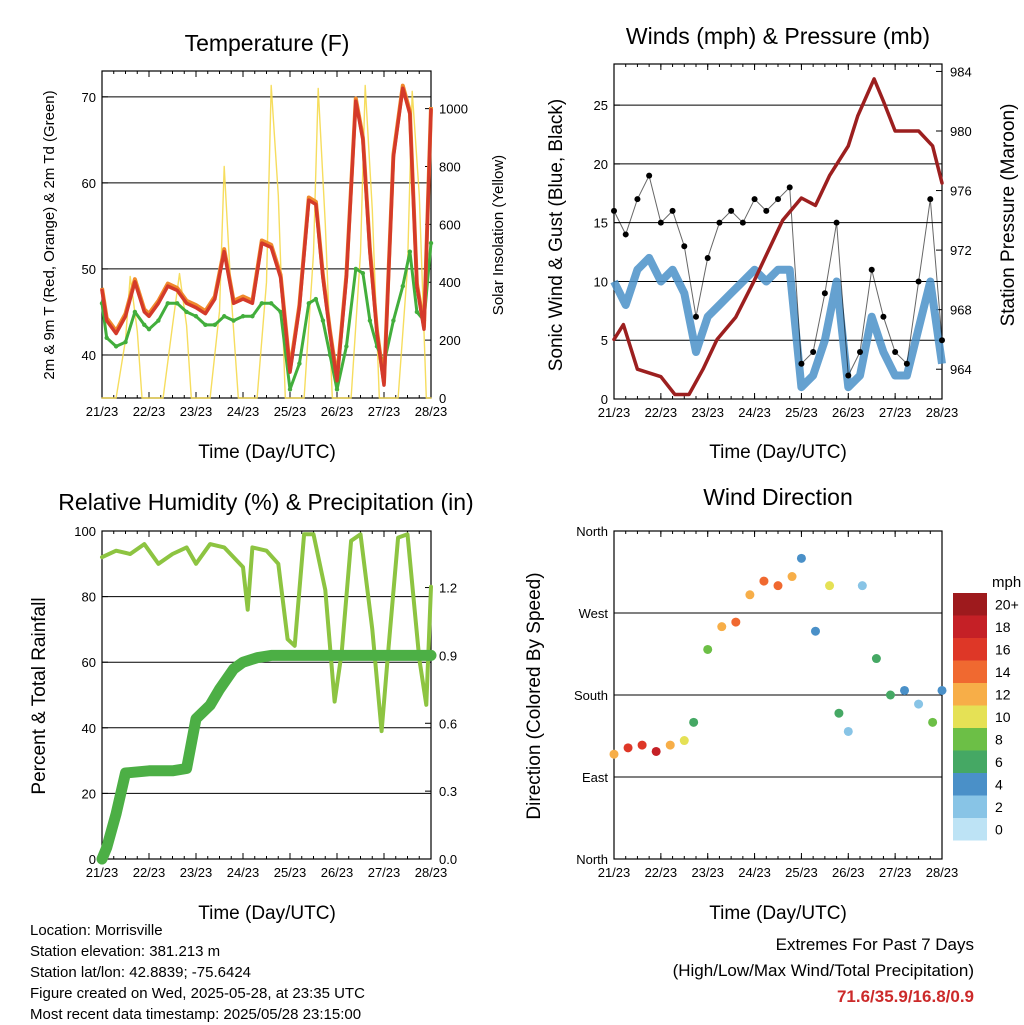 Image resolution: width=1024 pixels, height=1025 pixels. I want to click on series-relative-humidity, so click(266, 633).